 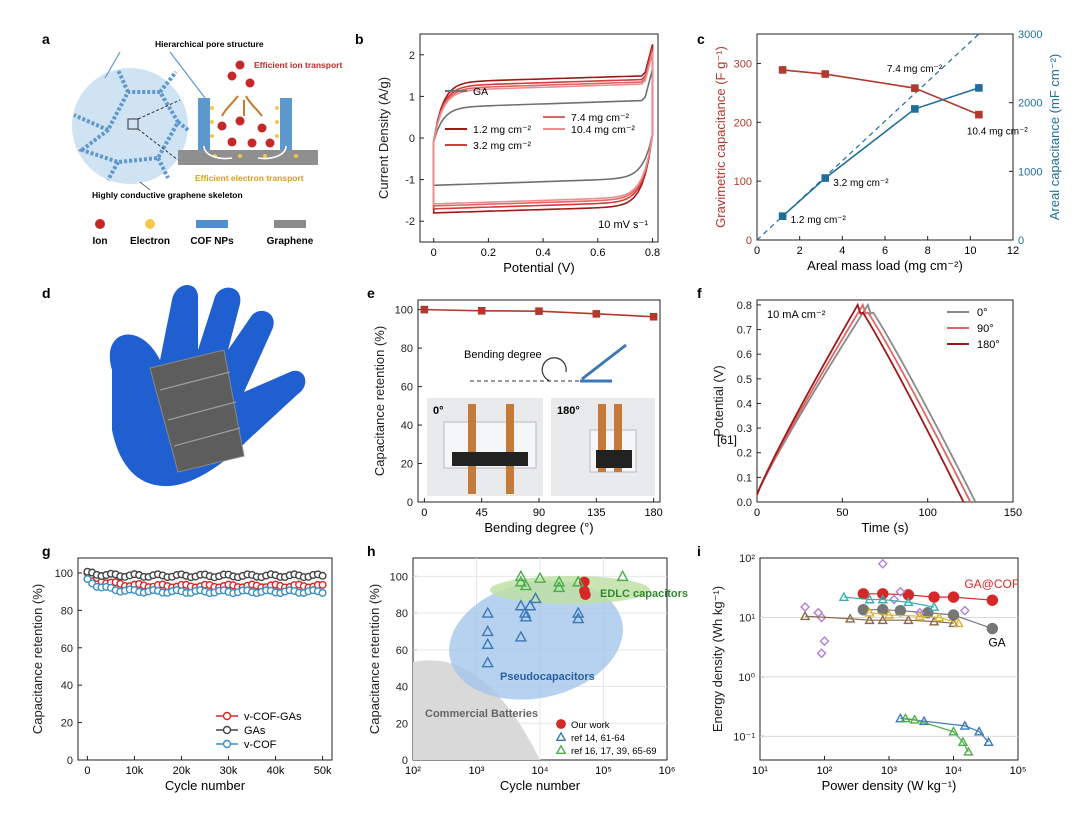 I want to click on ion-flow-arrows, so click(x=242, y=106).